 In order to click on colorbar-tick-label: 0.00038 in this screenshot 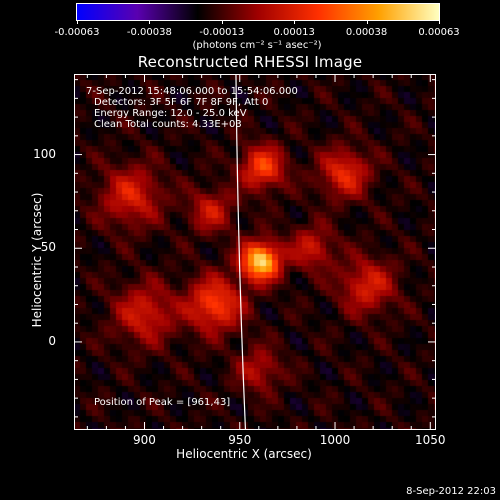, I will do `click(366, 32)`.